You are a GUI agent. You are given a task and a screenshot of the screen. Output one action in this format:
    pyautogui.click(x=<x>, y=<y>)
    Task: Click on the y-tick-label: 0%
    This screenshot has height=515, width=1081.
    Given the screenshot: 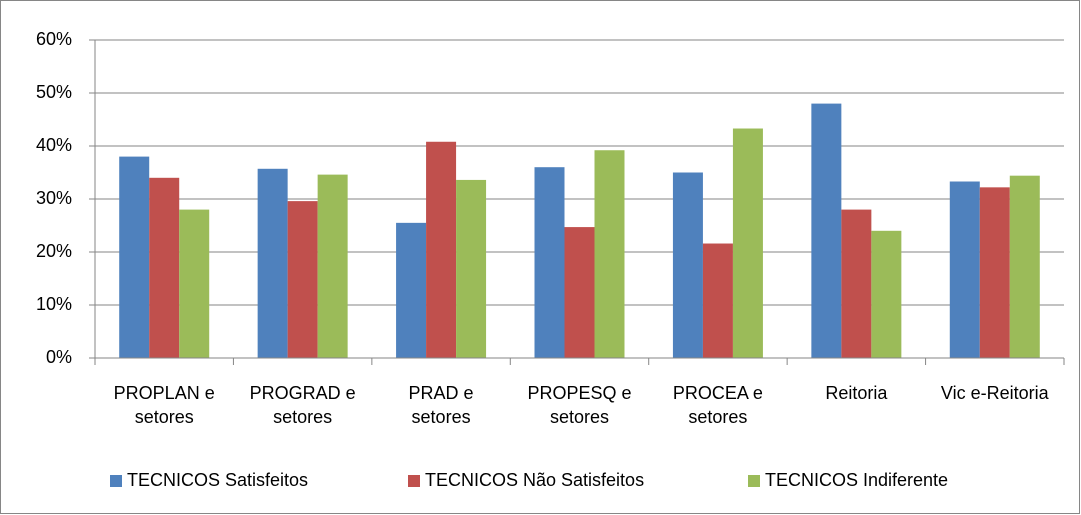 What is the action you would take?
    pyautogui.click(x=59, y=357)
    